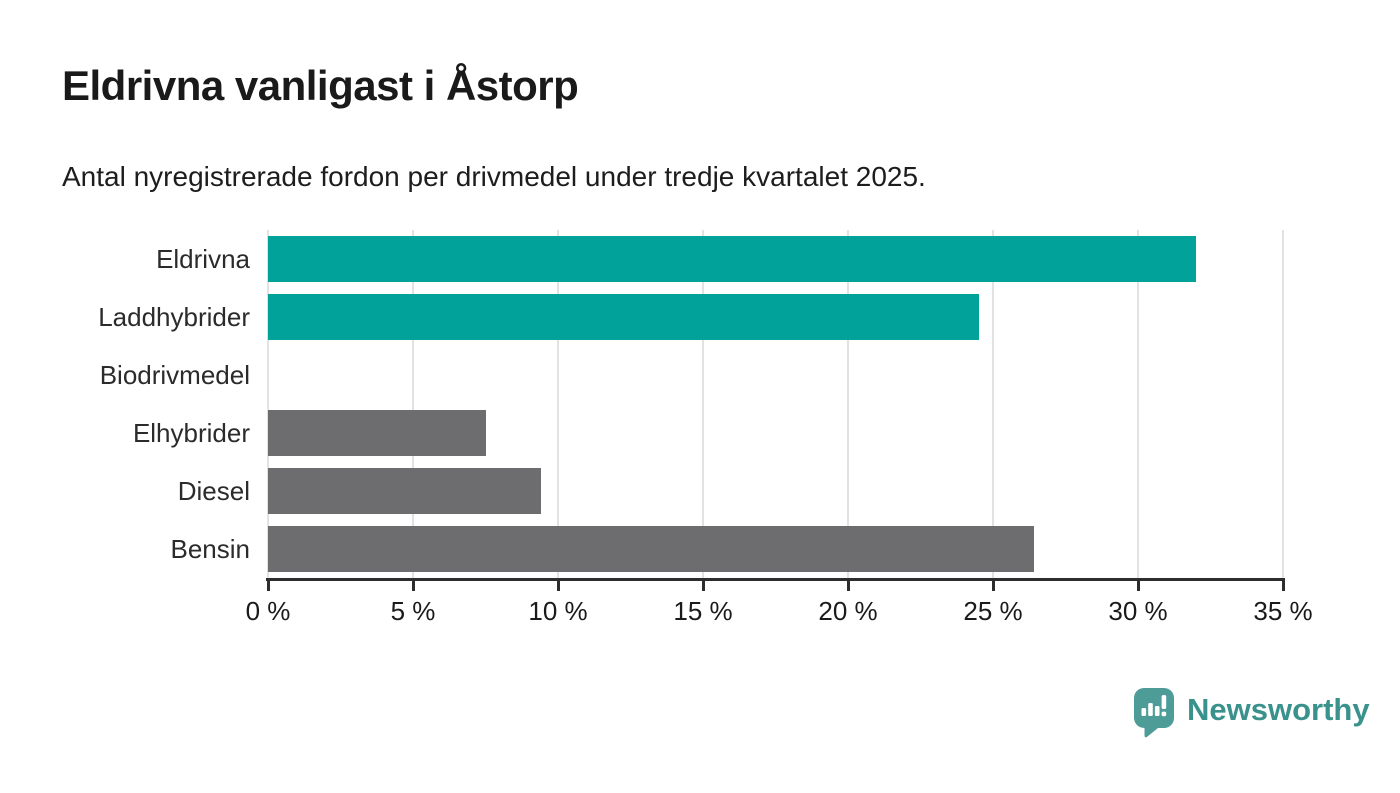 The image size is (1400, 793). Describe the element at coordinates (1278, 709) in the screenshot. I see `newsworthy-logo-text: Newsworthy` at that location.